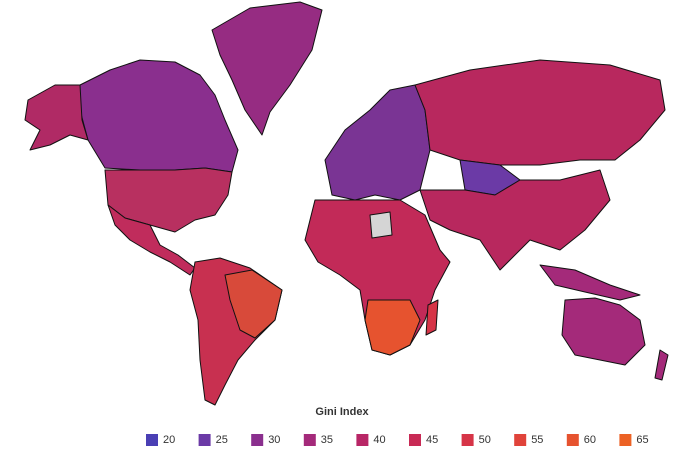 Image resolution: width=685 pixels, height=449 pixels. I want to click on legend-label: 60, so click(590, 440).